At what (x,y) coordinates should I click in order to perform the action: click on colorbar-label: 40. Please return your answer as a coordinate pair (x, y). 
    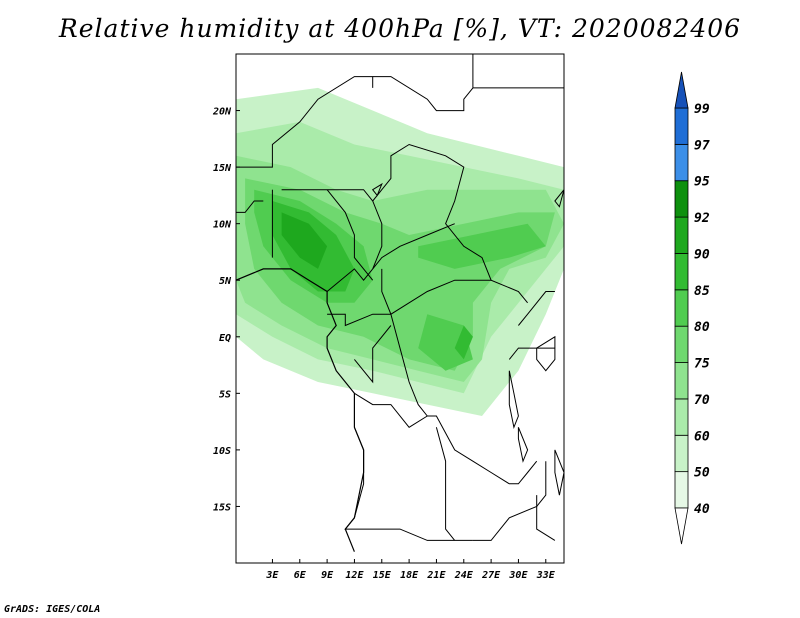
    Looking at the image, I should click on (702, 509).